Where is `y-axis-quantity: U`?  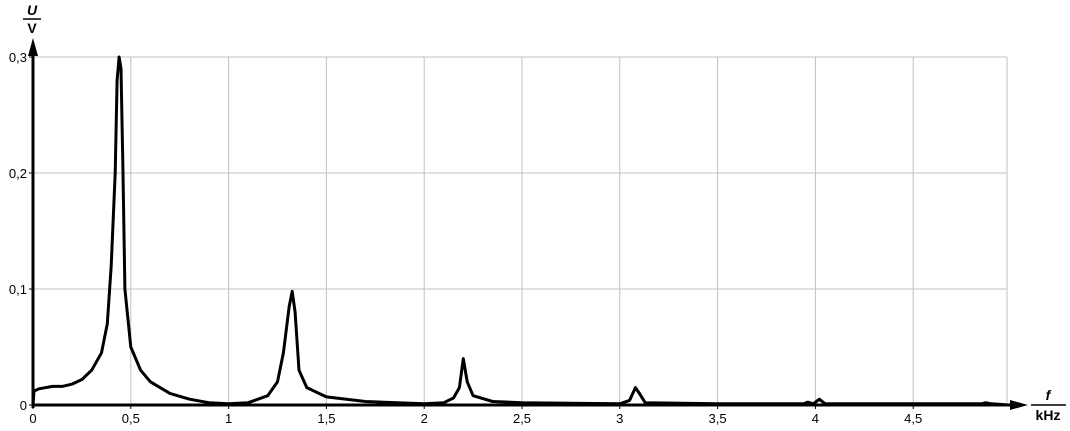 y-axis-quantity: U is located at coordinates (32, 10).